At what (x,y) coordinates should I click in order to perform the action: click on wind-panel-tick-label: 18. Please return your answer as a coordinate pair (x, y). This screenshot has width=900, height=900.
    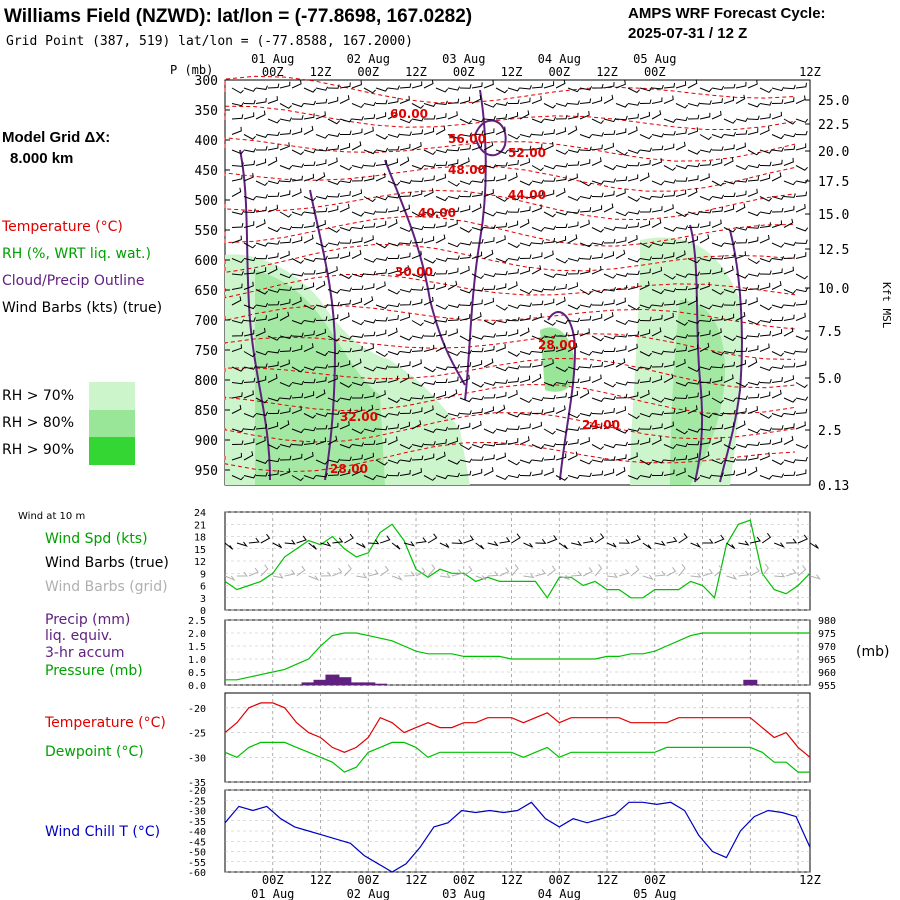
    Looking at the image, I should click on (200, 538).